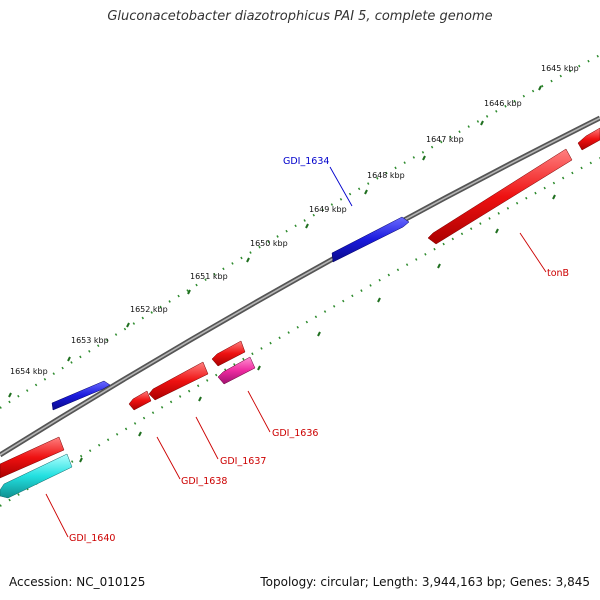  What do you see at coordinates (92, 538) in the screenshot?
I see `label-gdi-1640: GDI_1640` at bounding box center [92, 538].